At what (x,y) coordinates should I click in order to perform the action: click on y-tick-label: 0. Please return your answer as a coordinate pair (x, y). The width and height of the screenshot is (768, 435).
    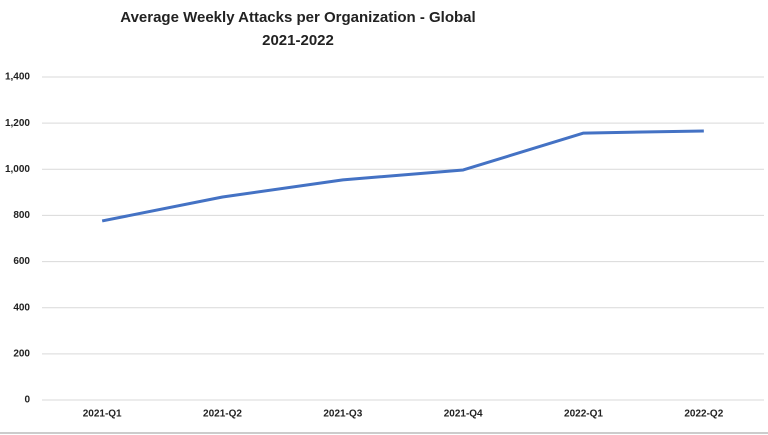
    Looking at the image, I should click on (27, 400).